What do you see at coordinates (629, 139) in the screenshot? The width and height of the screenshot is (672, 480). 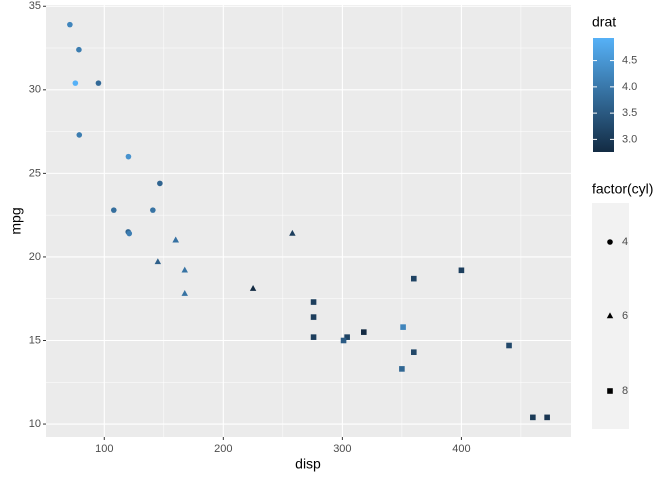 I see `colorbar-label: 3.0` at bounding box center [629, 139].